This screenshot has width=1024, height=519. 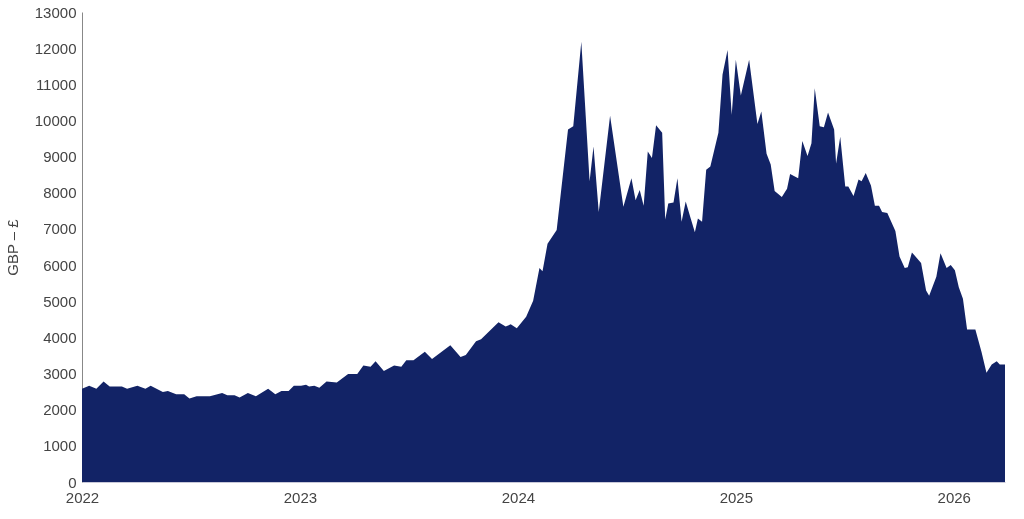 I want to click on y-tick-label: 5000, so click(x=60, y=301).